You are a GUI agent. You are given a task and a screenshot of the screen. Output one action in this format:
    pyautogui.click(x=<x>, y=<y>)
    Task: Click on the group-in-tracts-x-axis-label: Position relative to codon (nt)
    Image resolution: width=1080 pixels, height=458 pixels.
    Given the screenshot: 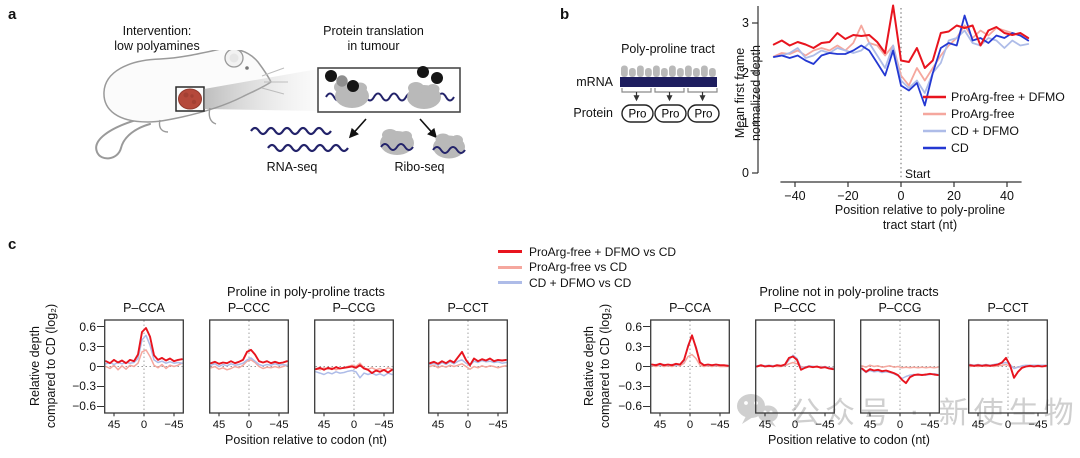 What is the action you would take?
    pyautogui.click(x=306, y=440)
    